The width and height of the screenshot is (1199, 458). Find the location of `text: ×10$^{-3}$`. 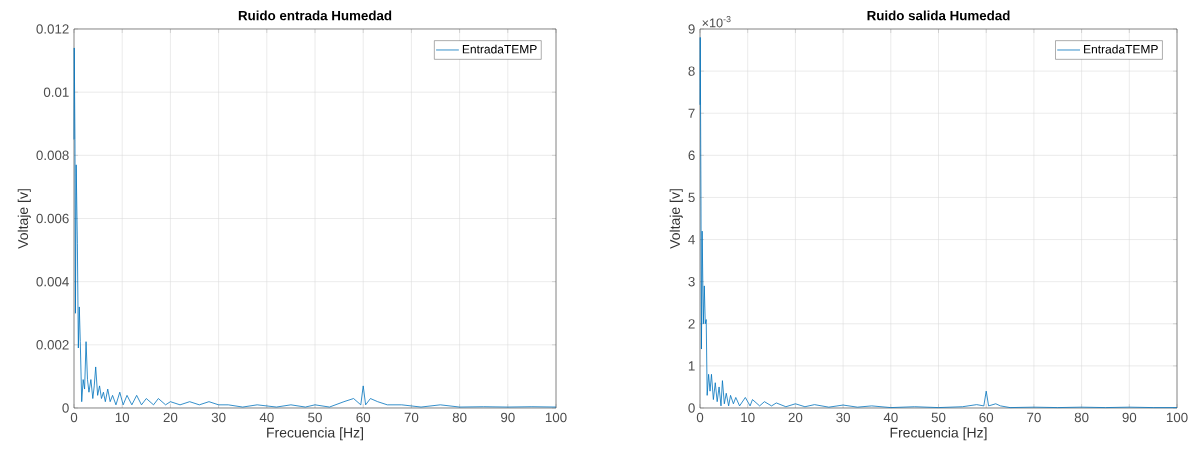

text: ×10$^{-3}$ is located at coordinates (716, 22).